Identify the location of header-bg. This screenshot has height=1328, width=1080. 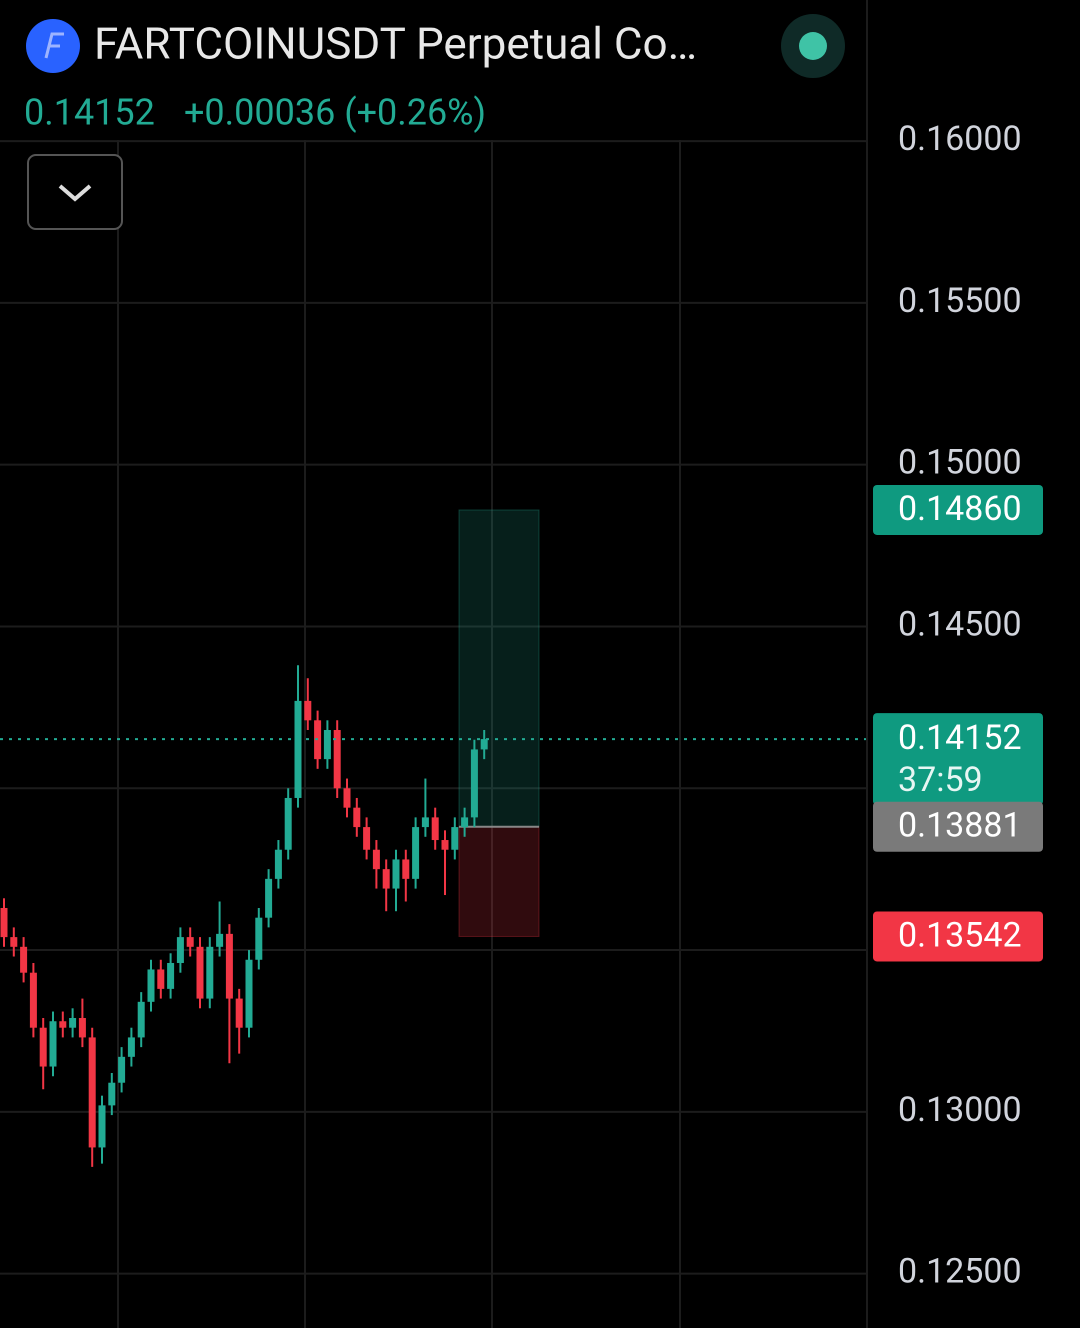
(433, 70).